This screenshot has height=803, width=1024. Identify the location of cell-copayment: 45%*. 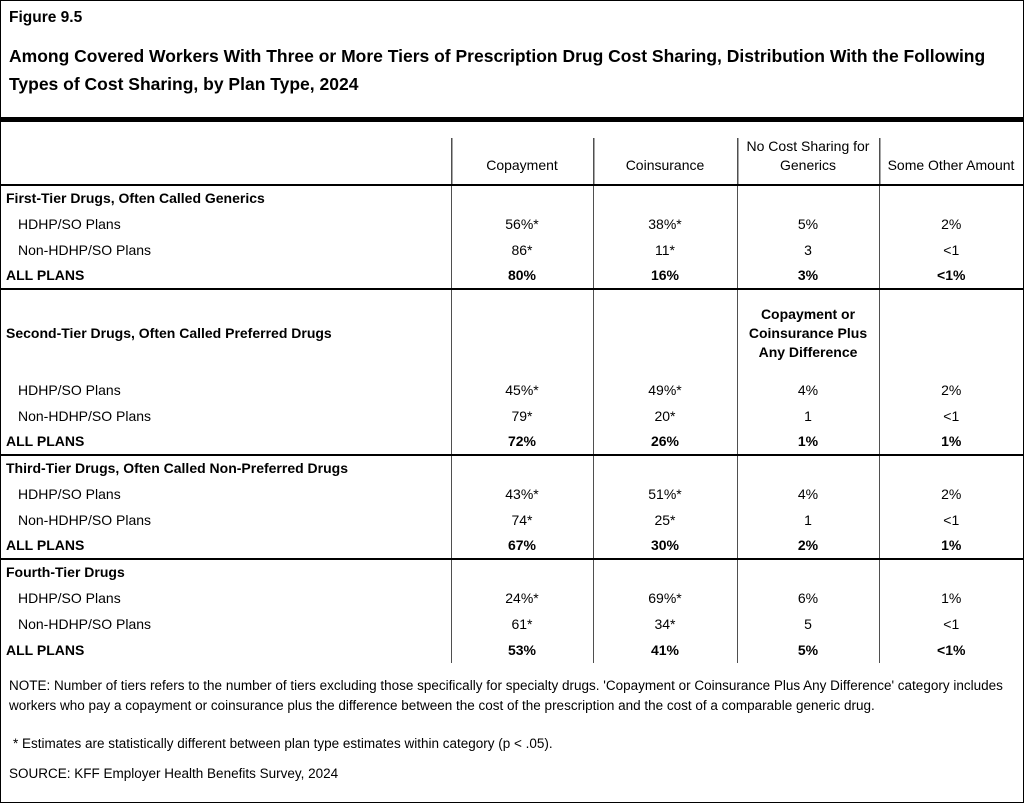
(521, 390).